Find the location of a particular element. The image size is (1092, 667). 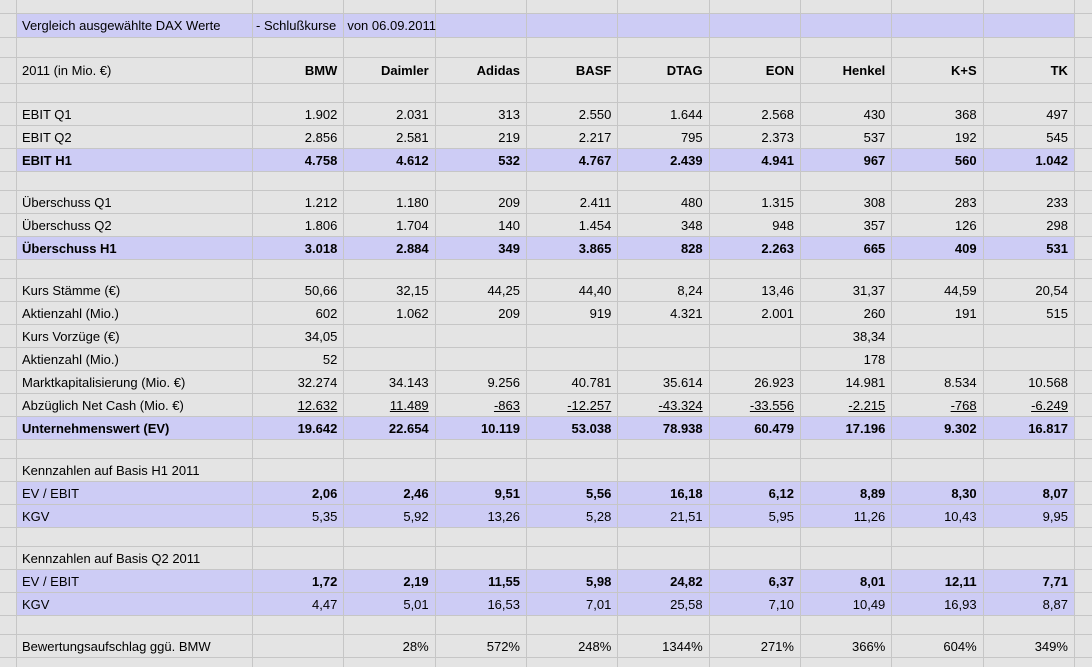

value-cell: 2,19 is located at coordinates (390, 581).